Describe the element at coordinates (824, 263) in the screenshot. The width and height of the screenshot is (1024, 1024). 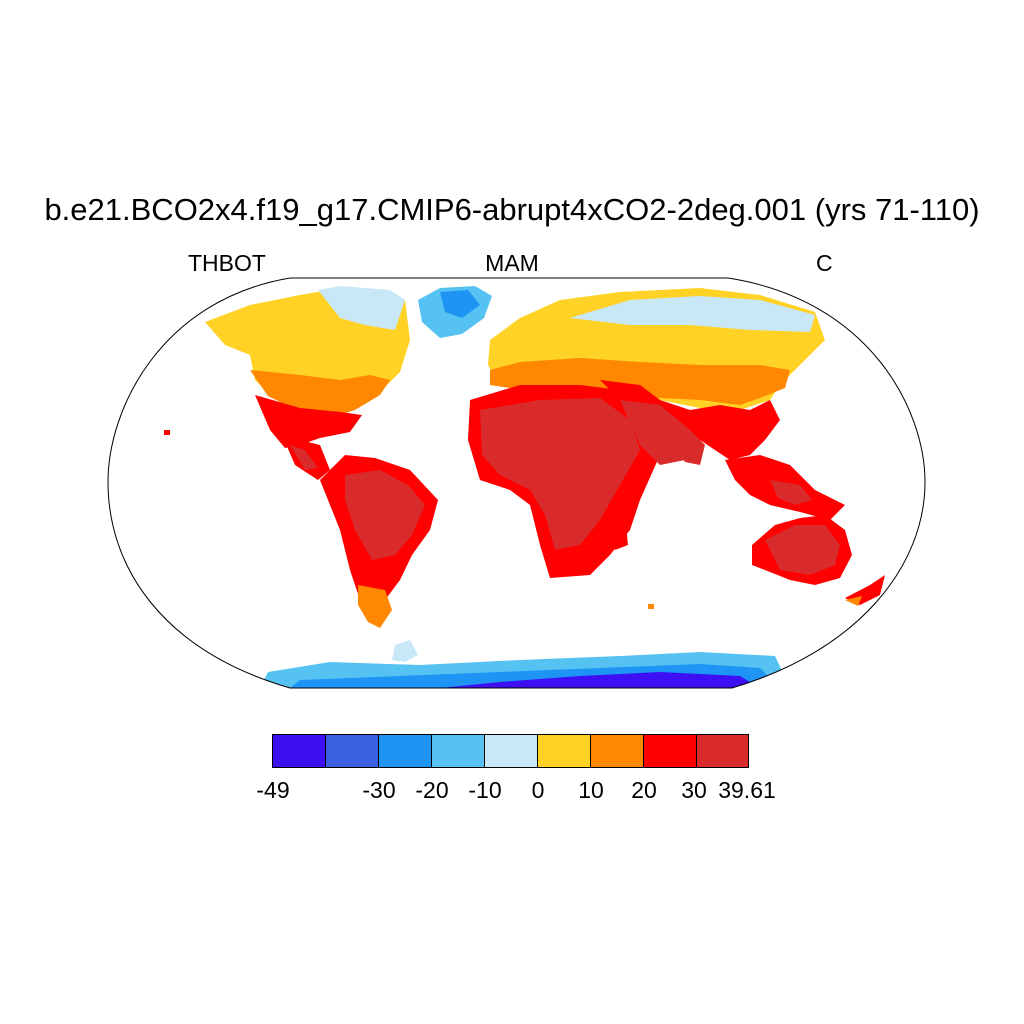
I see `units-label: C` at that location.